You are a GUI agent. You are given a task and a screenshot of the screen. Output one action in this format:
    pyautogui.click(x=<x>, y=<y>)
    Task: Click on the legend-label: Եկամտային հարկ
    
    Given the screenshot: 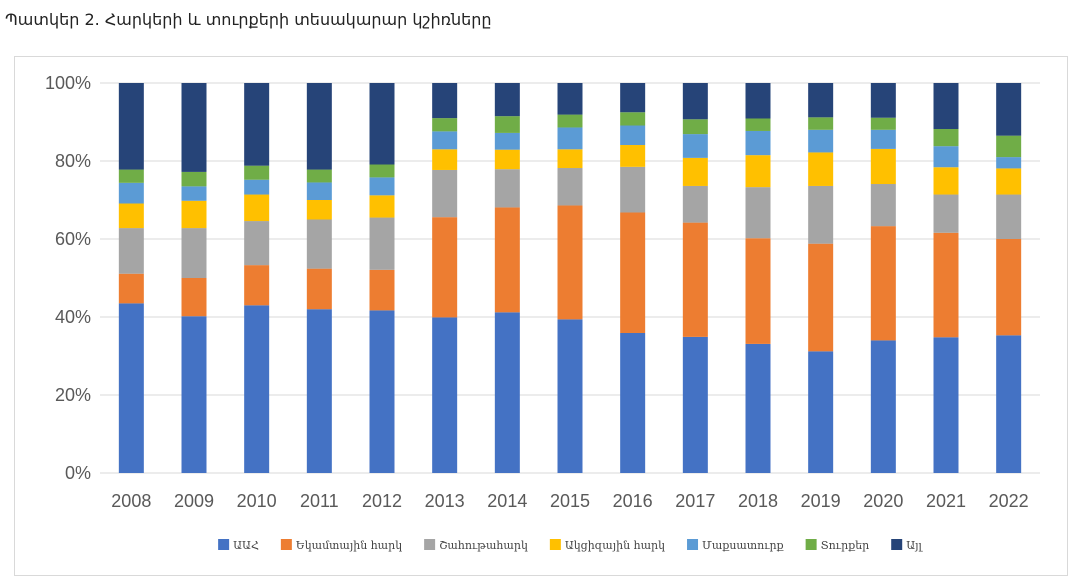 What is the action you would take?
    pyautogui.click(x=349, y=545)
    